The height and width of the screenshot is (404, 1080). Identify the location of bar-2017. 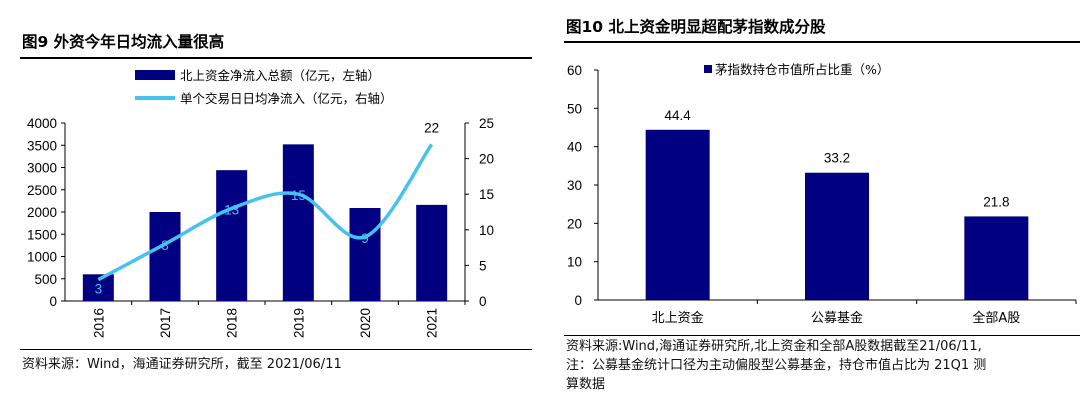
(165, 256).